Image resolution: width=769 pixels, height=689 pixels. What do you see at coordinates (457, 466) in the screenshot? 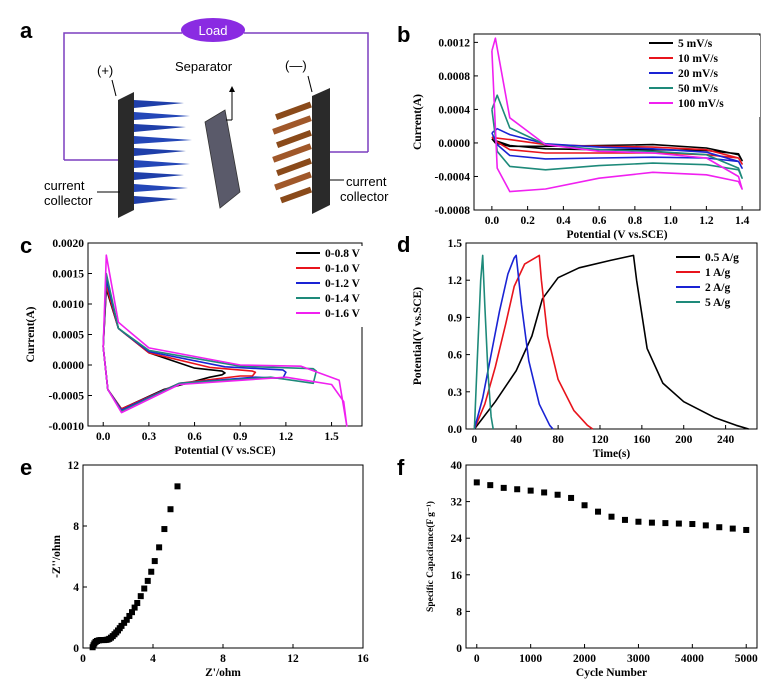
I see `y-tick-label: 40` at bounding box center [457, 466].